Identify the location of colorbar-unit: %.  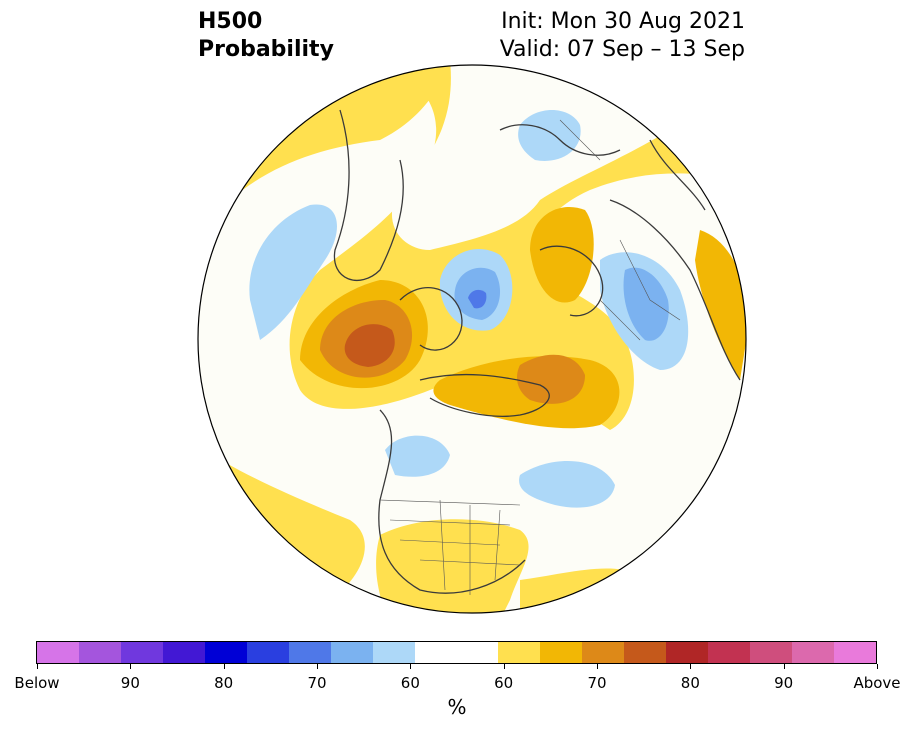
(457, 707).